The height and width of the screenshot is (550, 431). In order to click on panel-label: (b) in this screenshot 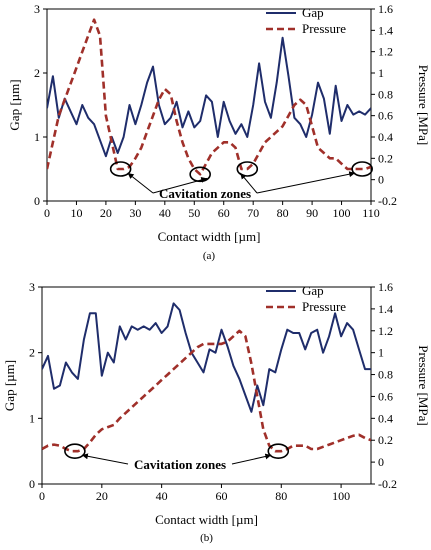, I will do `click(206, 538)`.